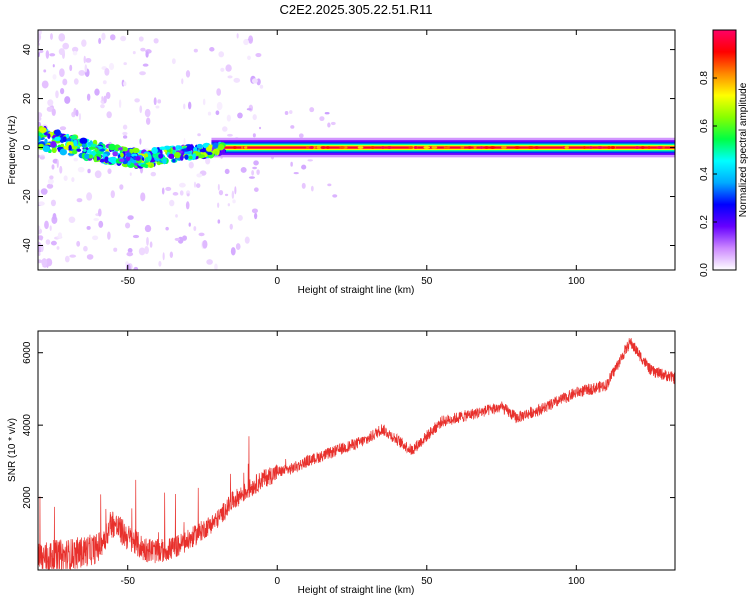  I want to click on snr-x-tick-label: 100, so click(576, 581).